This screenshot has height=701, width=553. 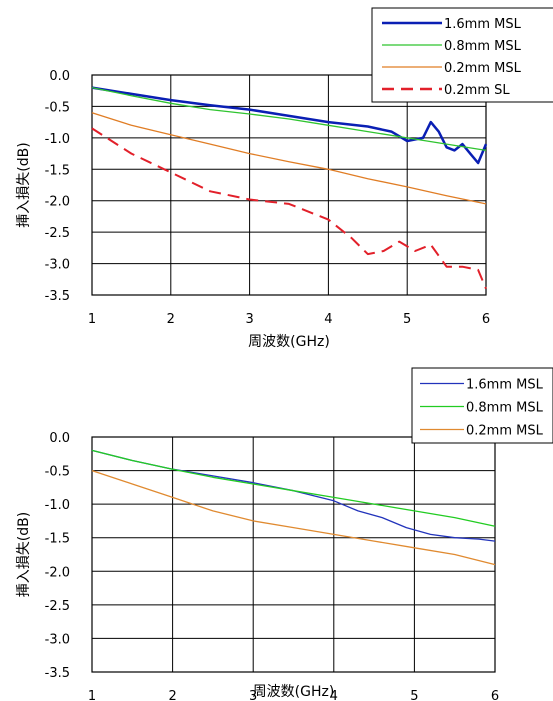 What do you see at coordinates (477, 90) in the screenshot?
I see `legend-label: 0.2mm SL` at bounding box center [477, 90].